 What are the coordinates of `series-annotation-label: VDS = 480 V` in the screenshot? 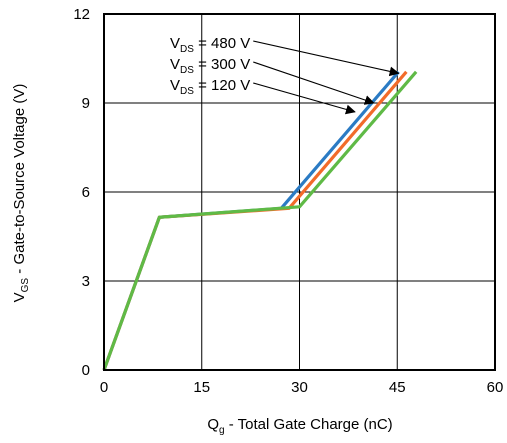 It's located at (210, 45).